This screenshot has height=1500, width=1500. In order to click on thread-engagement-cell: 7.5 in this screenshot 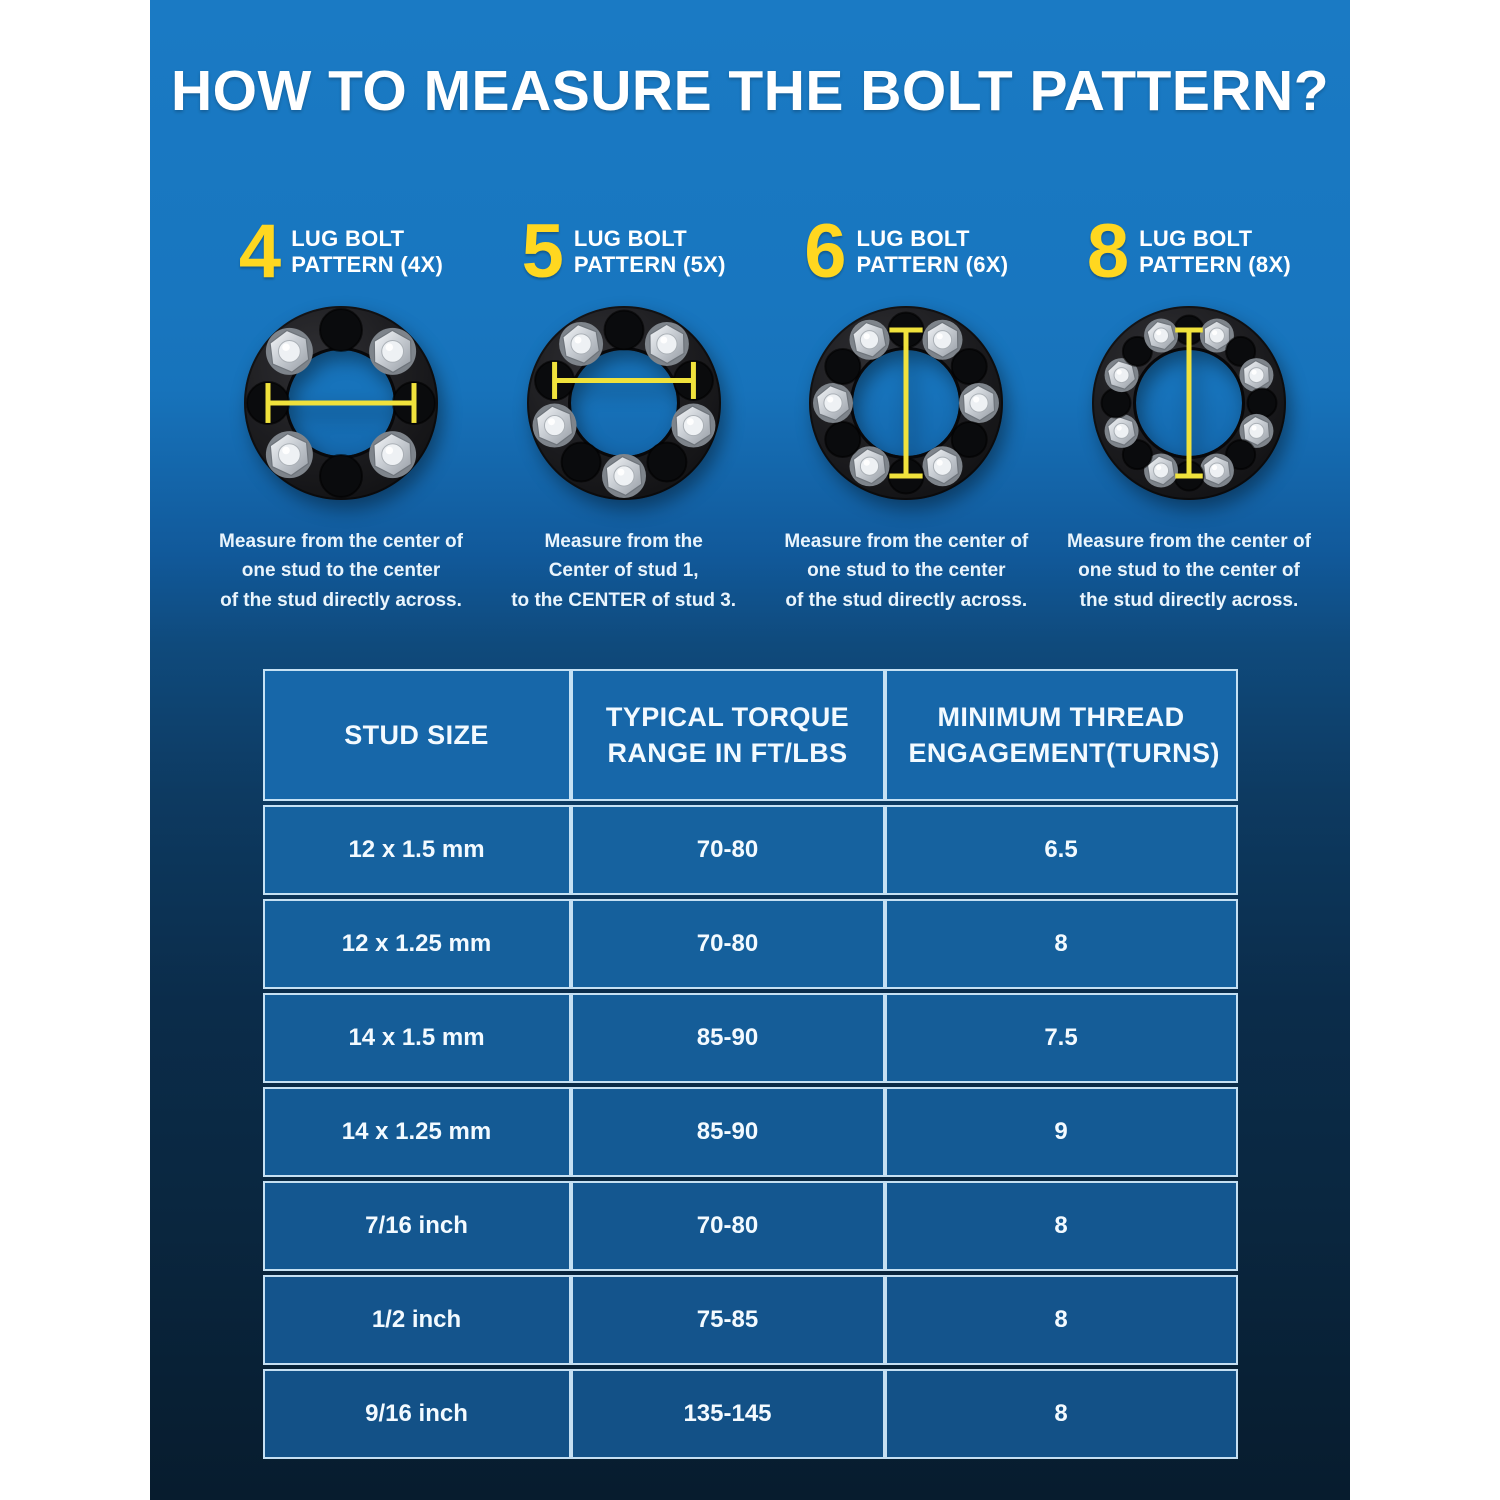, I will do `click(1061, 1038)`.